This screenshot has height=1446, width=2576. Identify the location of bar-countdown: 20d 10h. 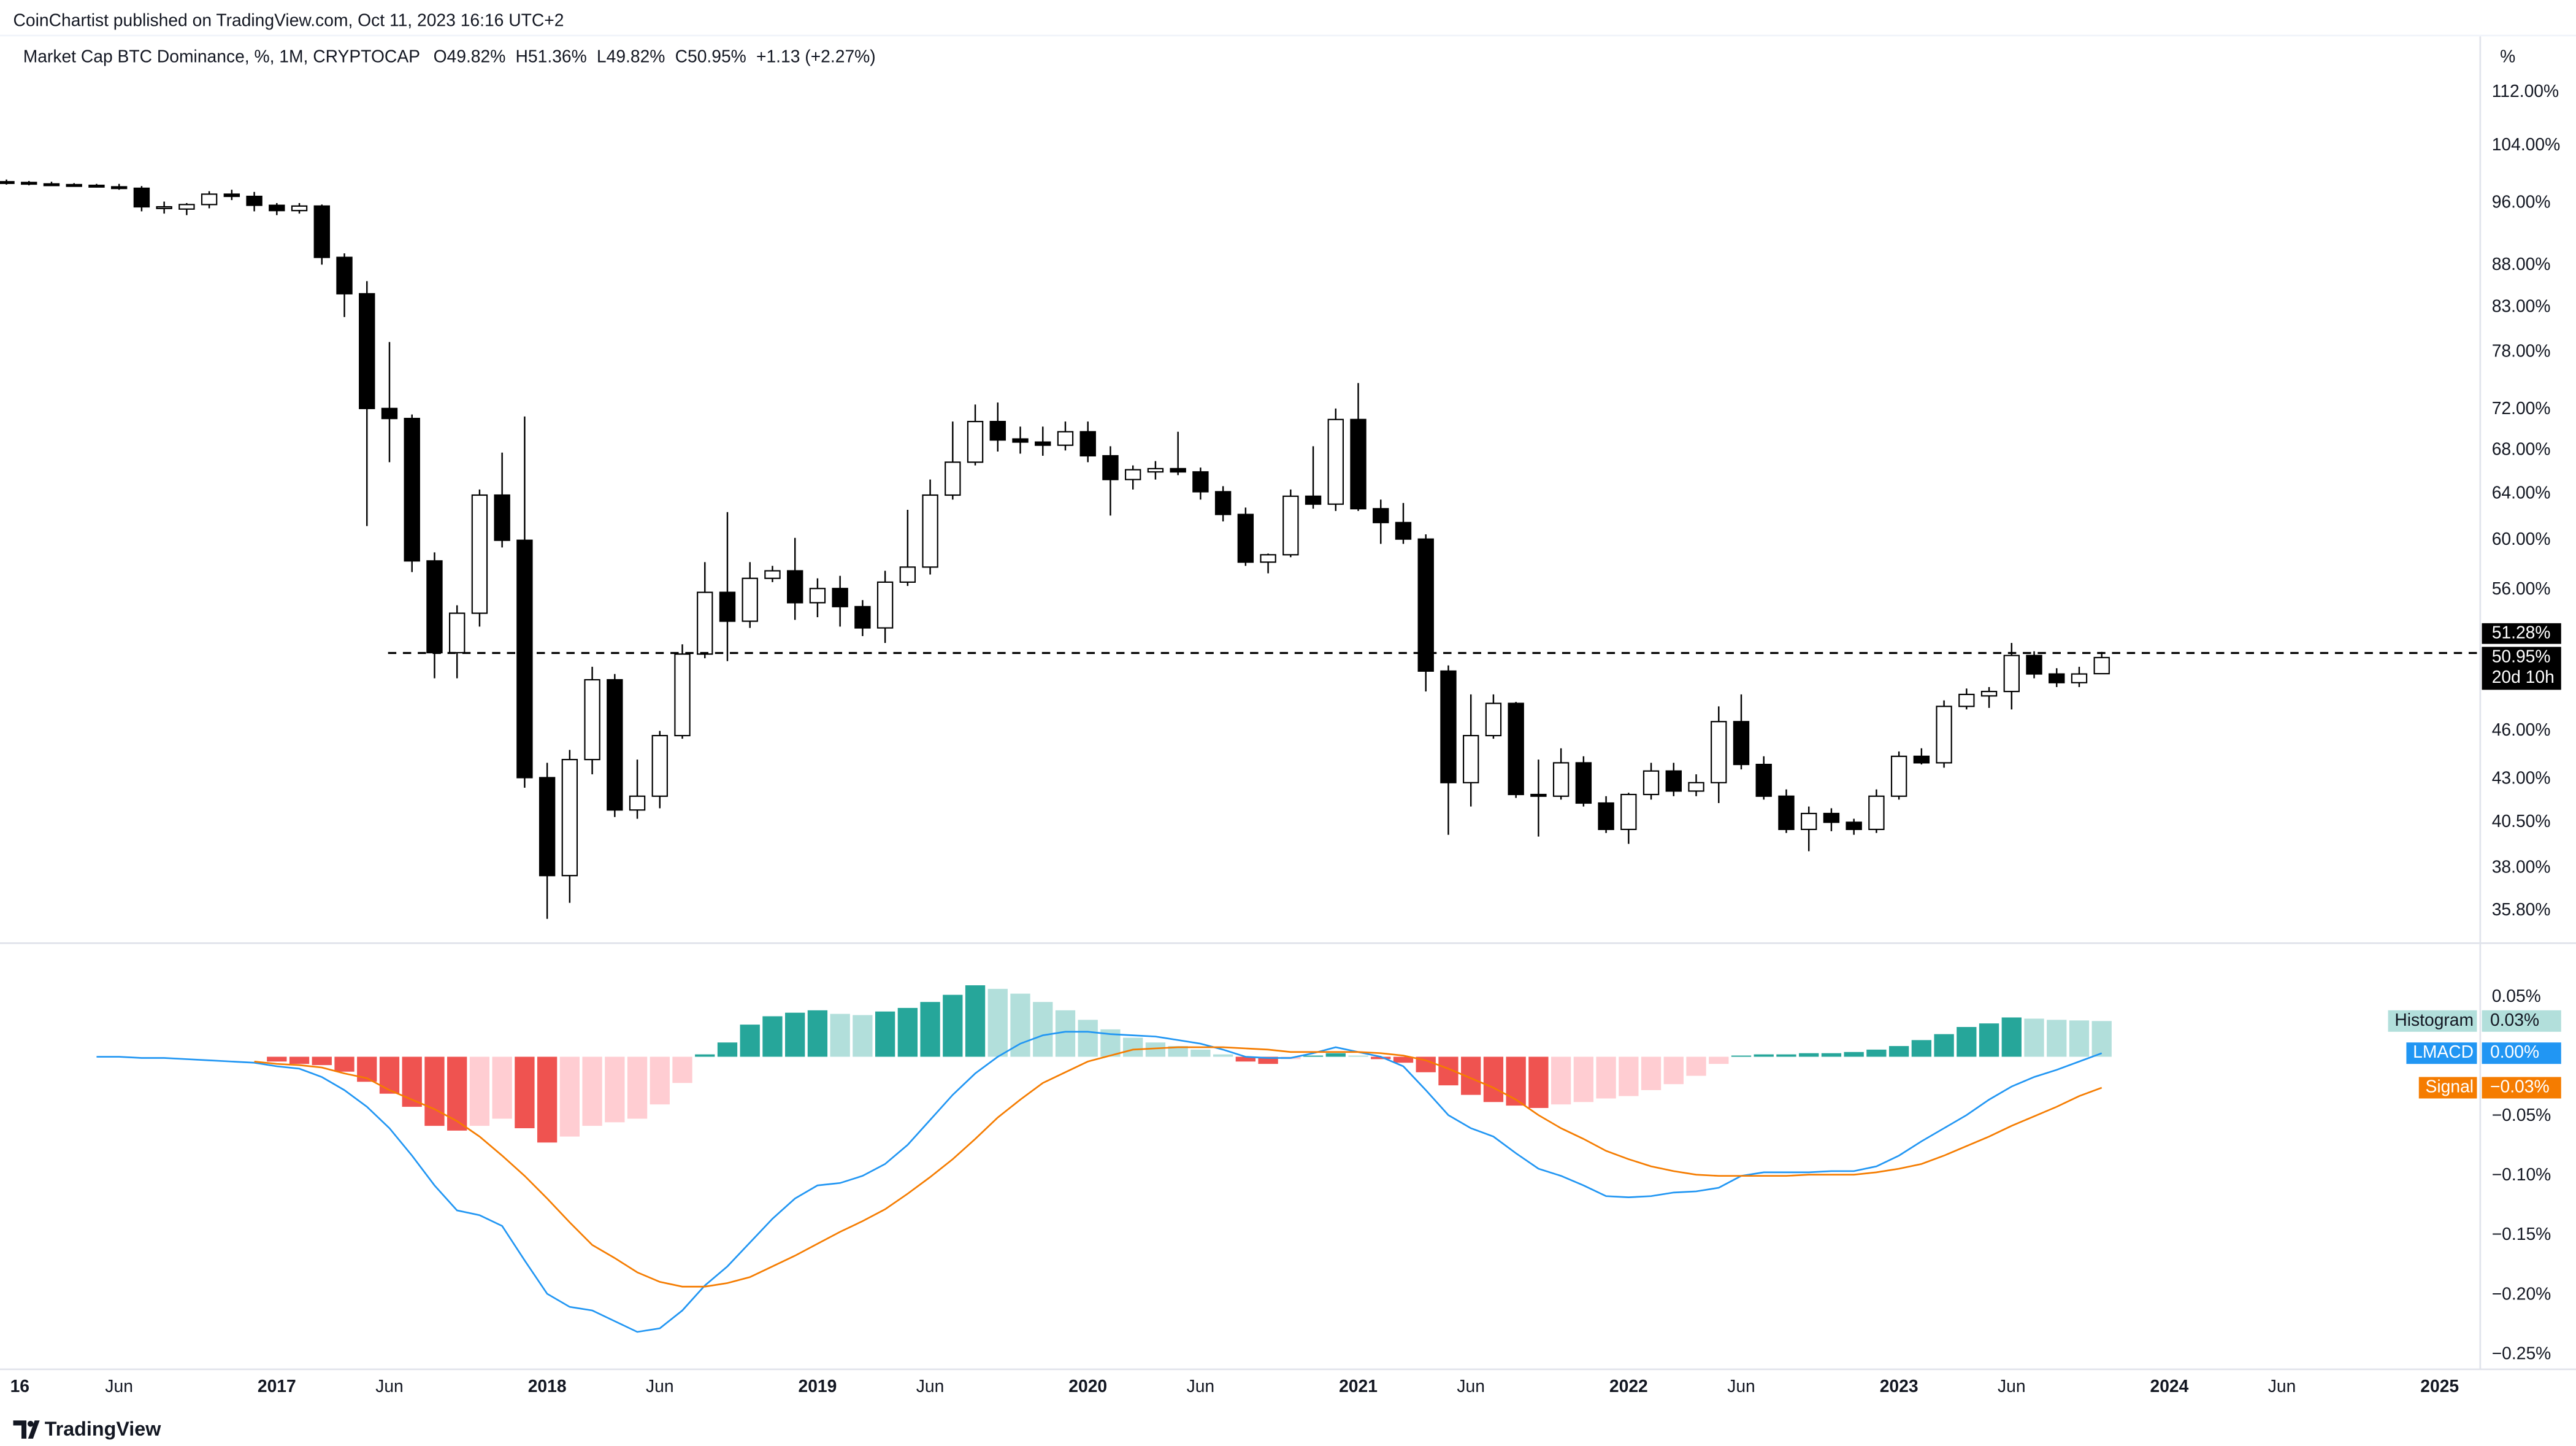
(2523, 676).